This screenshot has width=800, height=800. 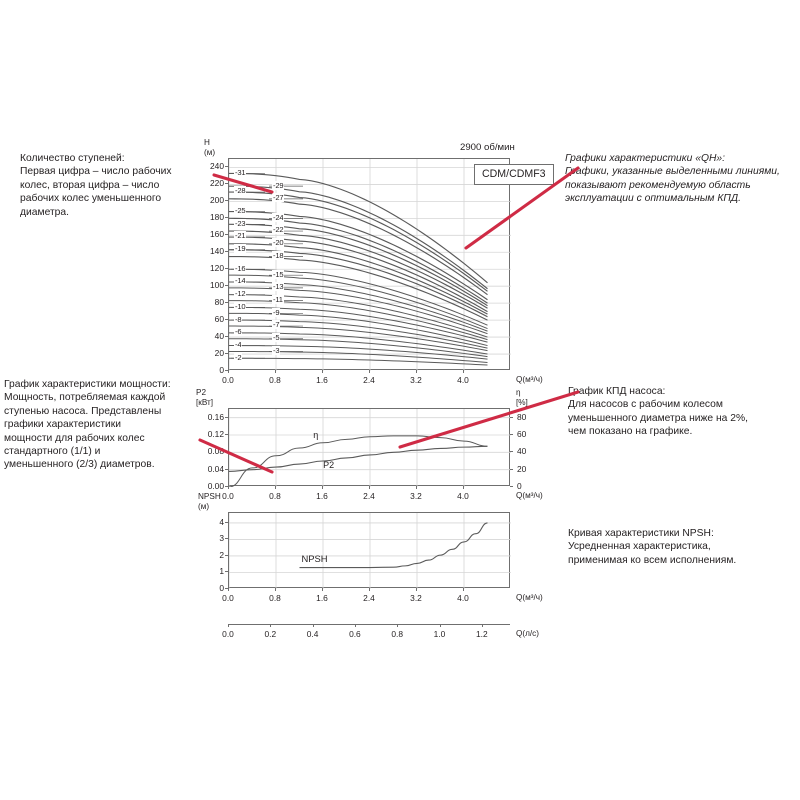 I want to click on stage-label: -15, so click(x=278, y=274).